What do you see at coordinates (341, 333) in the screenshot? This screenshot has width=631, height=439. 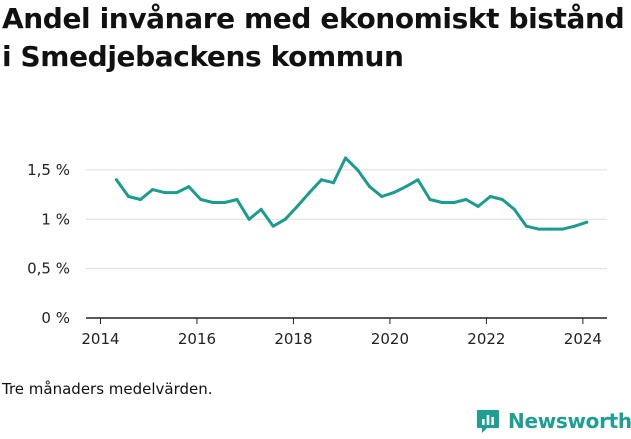 I see `x-axis-ticks: 2014 2016 2018 2020 2022 2024` at bounding box center [341, 333].